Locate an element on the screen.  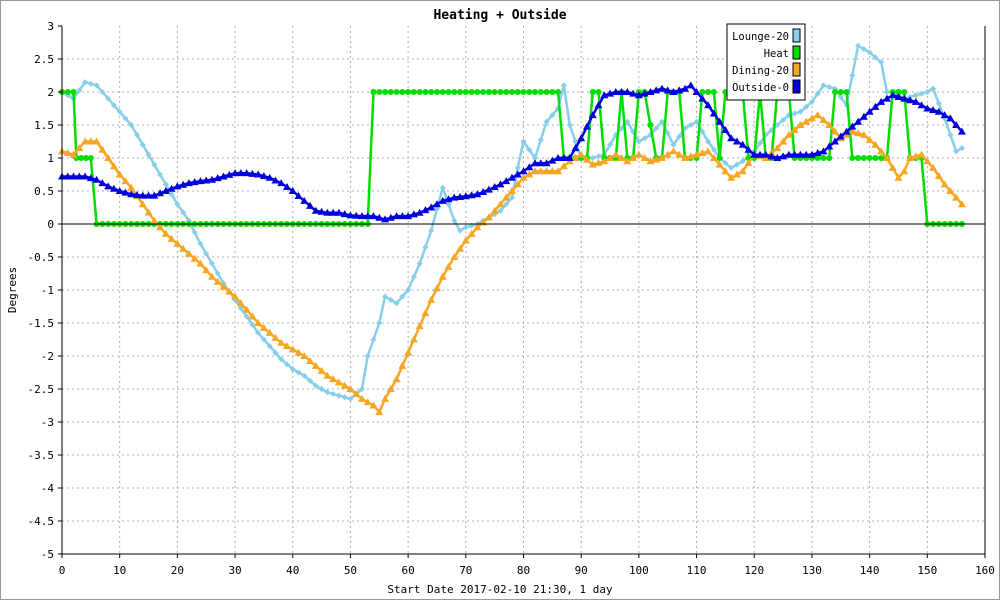
y-tick-label: -4.5 is located at coordinates (41, 521).